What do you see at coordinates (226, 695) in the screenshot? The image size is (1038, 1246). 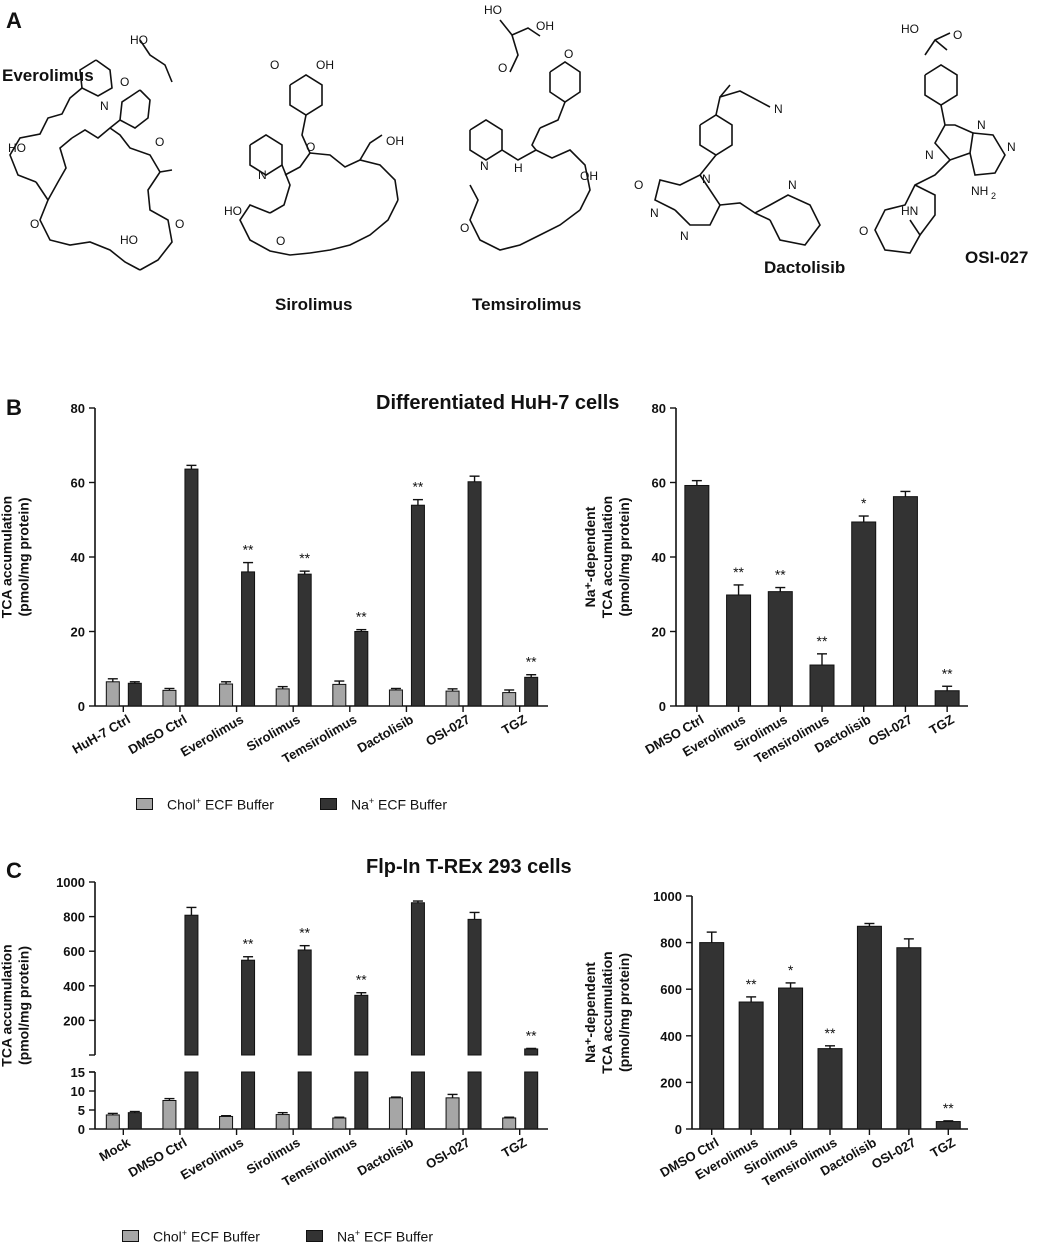 I see `b-left-bar-chol-everolimus` at bounding box center [226, 695].